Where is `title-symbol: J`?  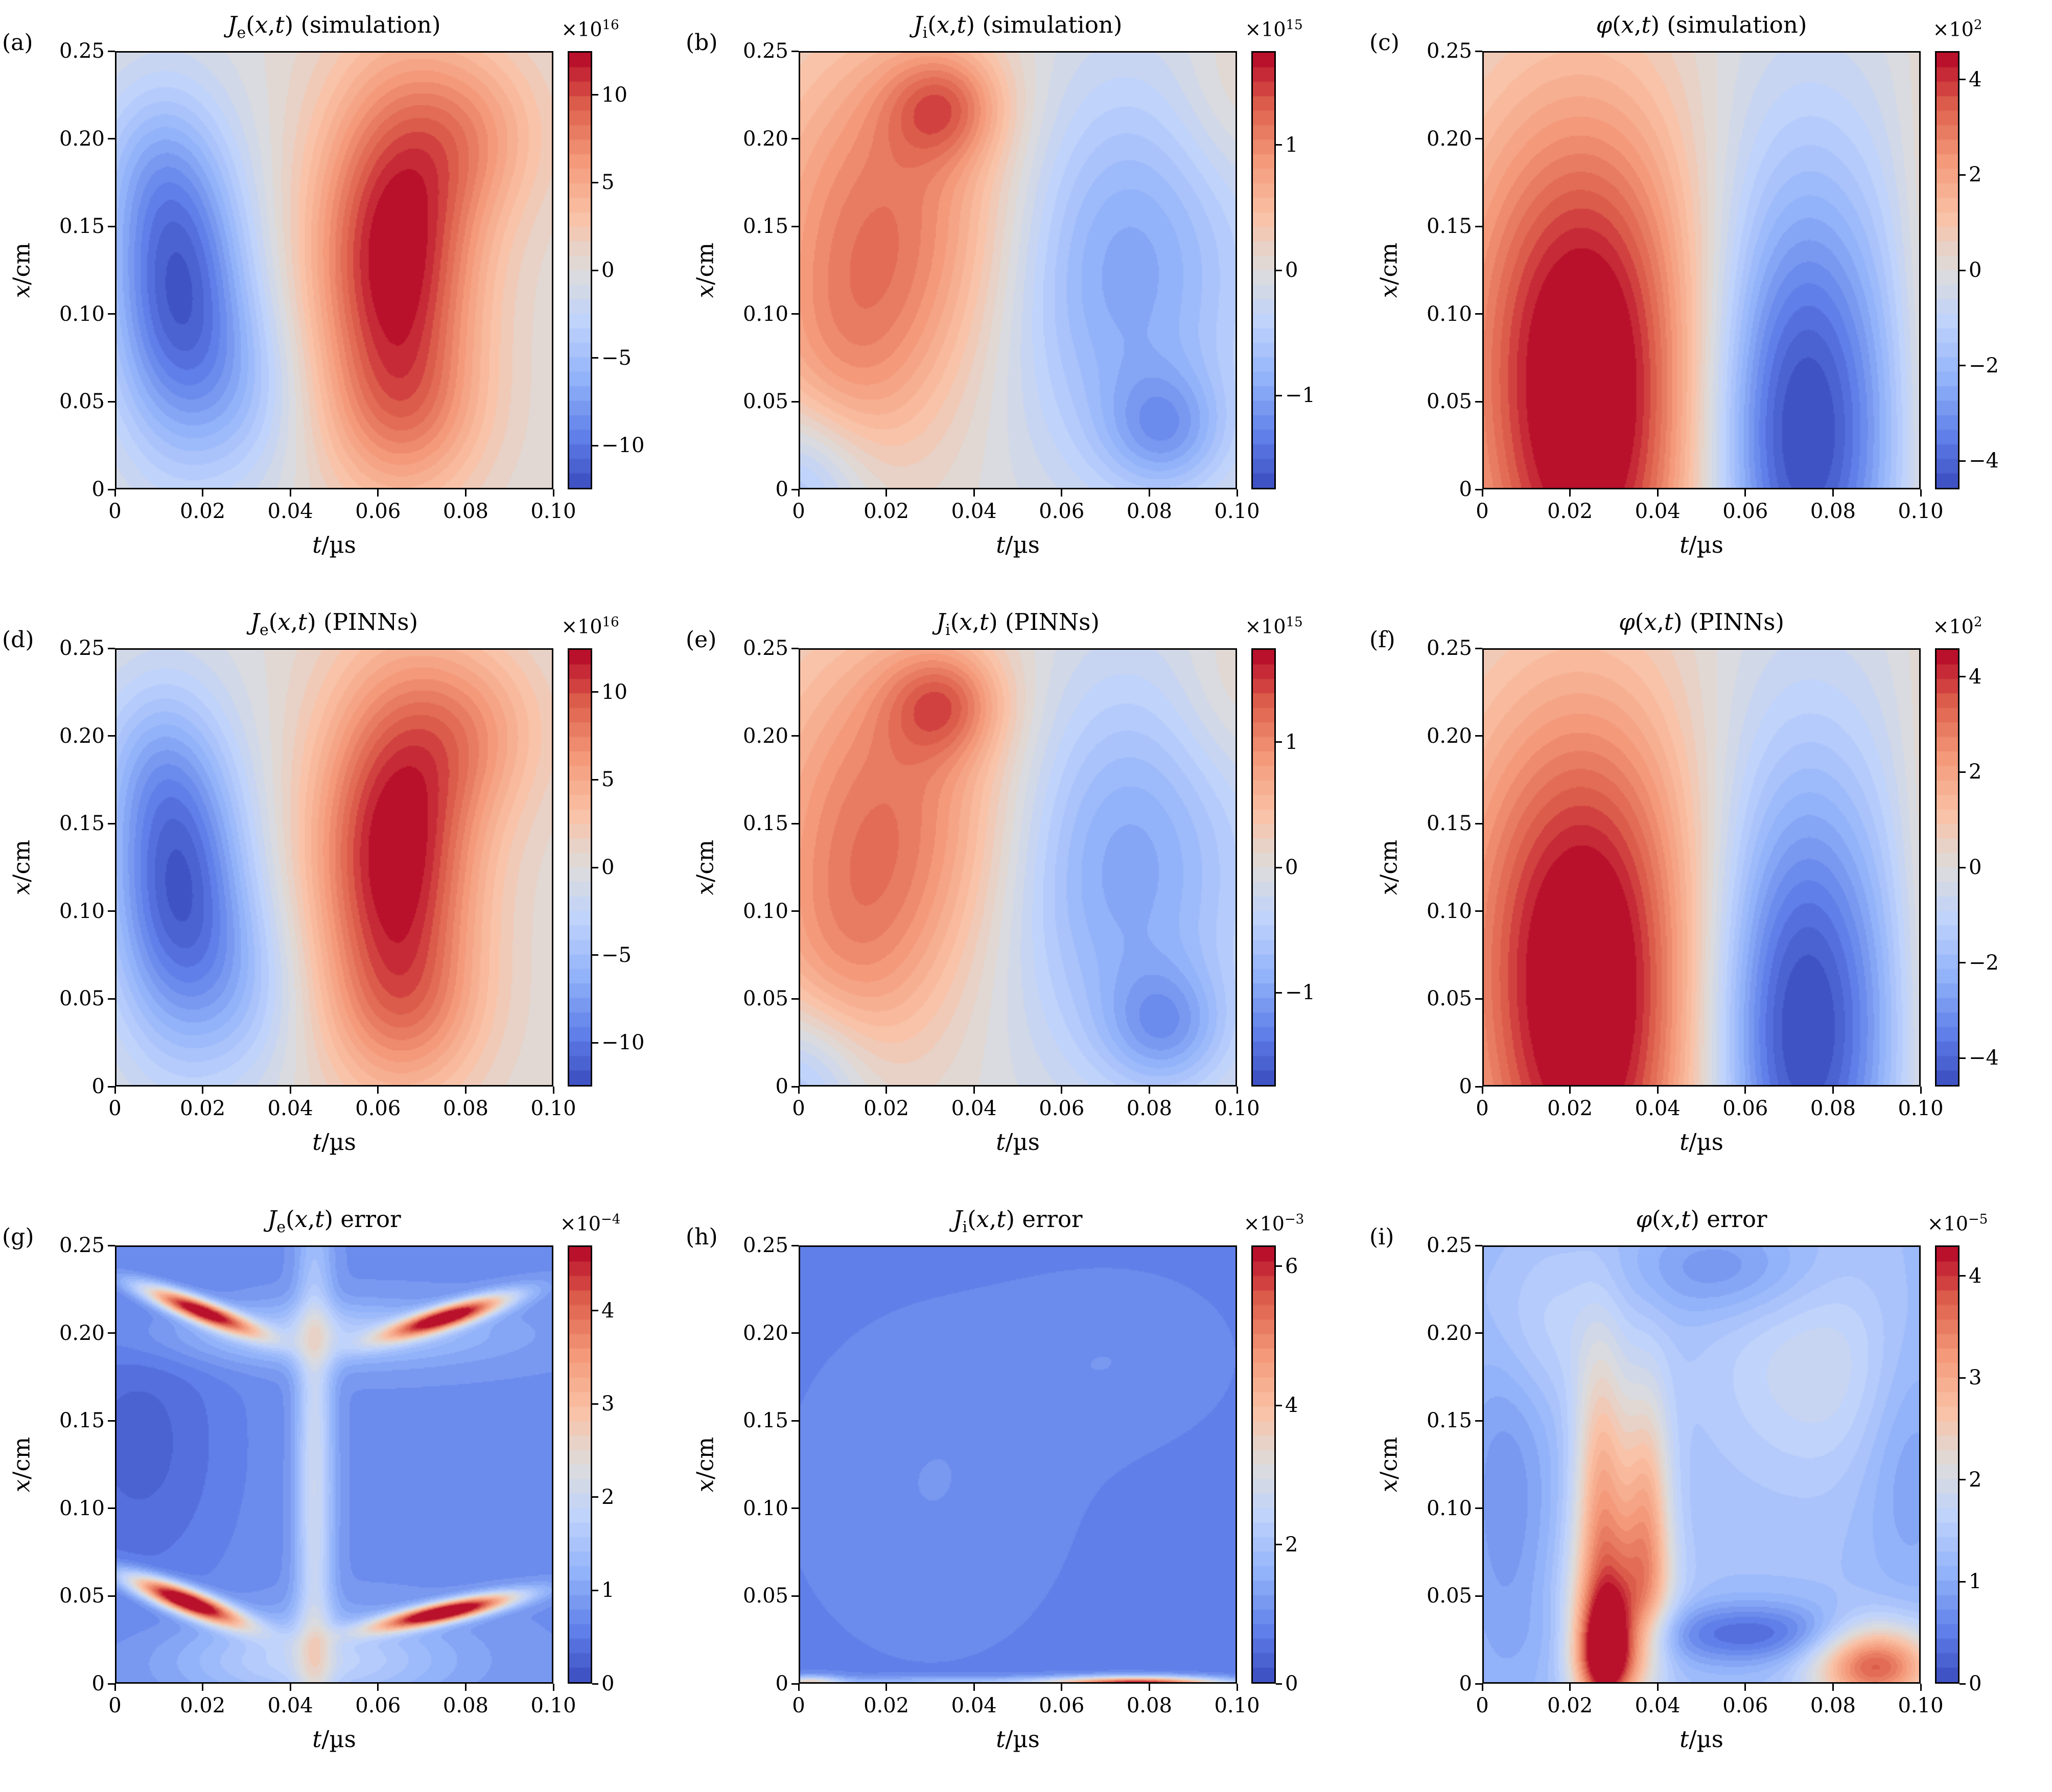 title-symbol: J is located at coordinates (272, 1219).